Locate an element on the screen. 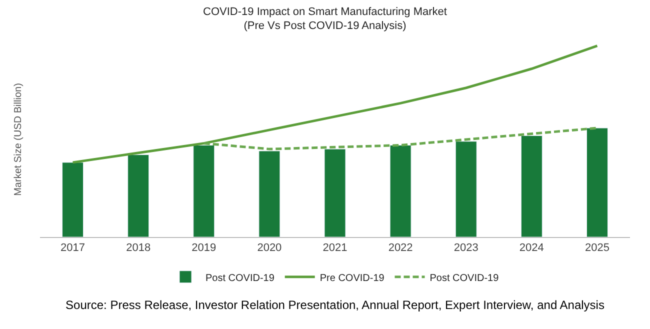 This screenshot has width=650, height=329. x-tick-label: 2021 is located at coordinates (335, 248).